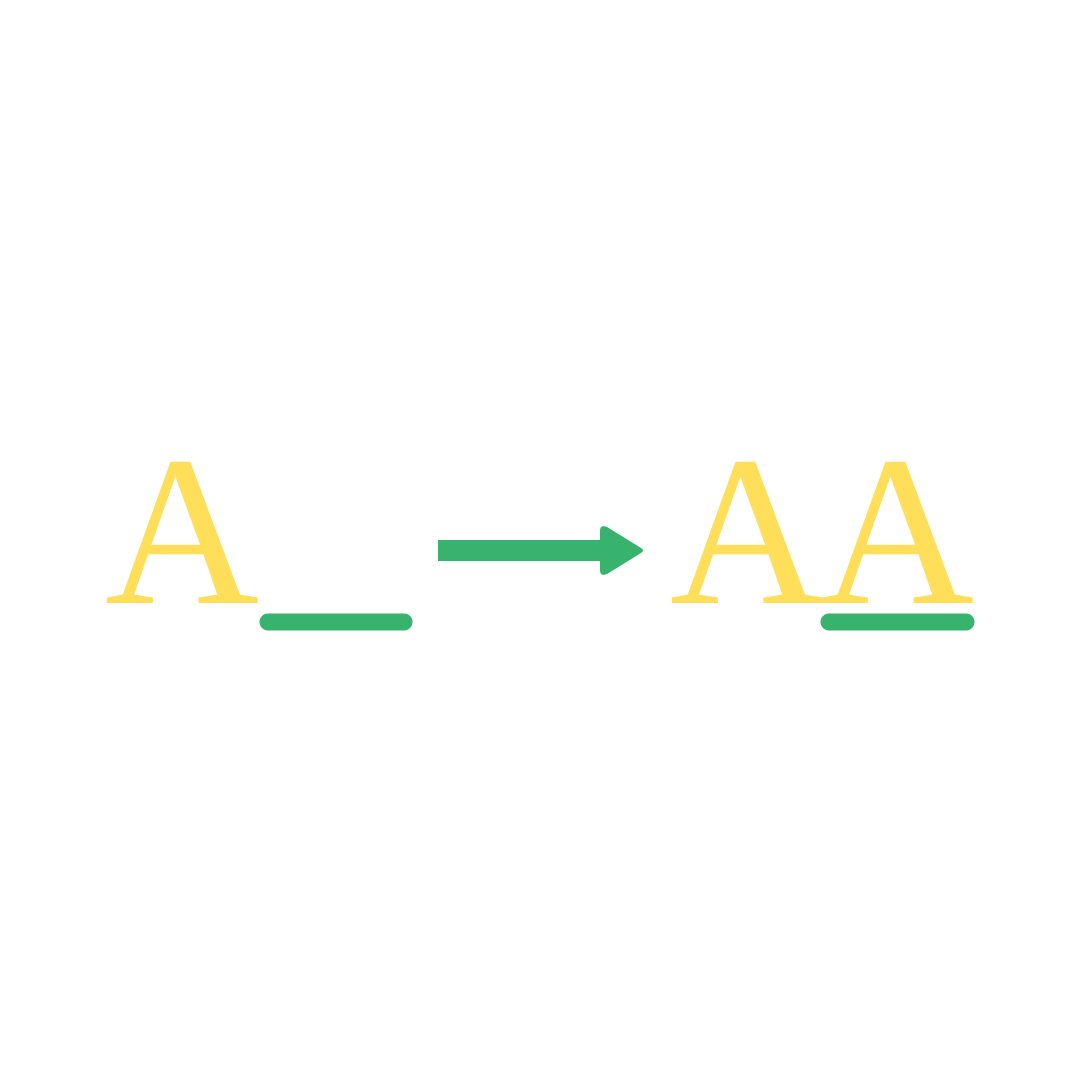 Image resolution: width=1080 pixels, height=1080 pixels. What do you see at coordinates (897, 531) in the screenshot?
I see `right-letter-a-second: A` at bounding box center [897, 531].